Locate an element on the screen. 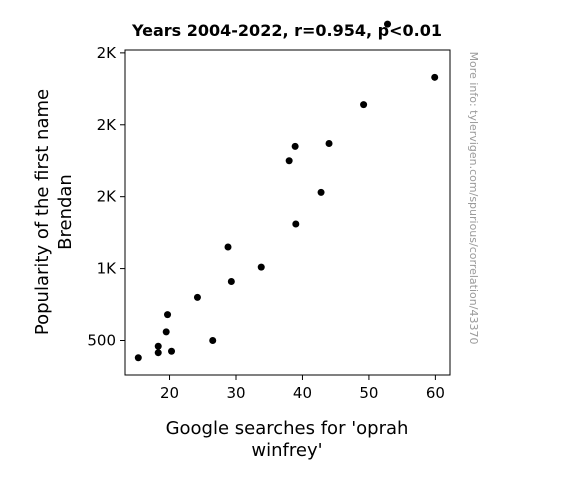 This screenshot has height=500, width=575. x-tick-label: 60 is located at coordinates (435, 393).